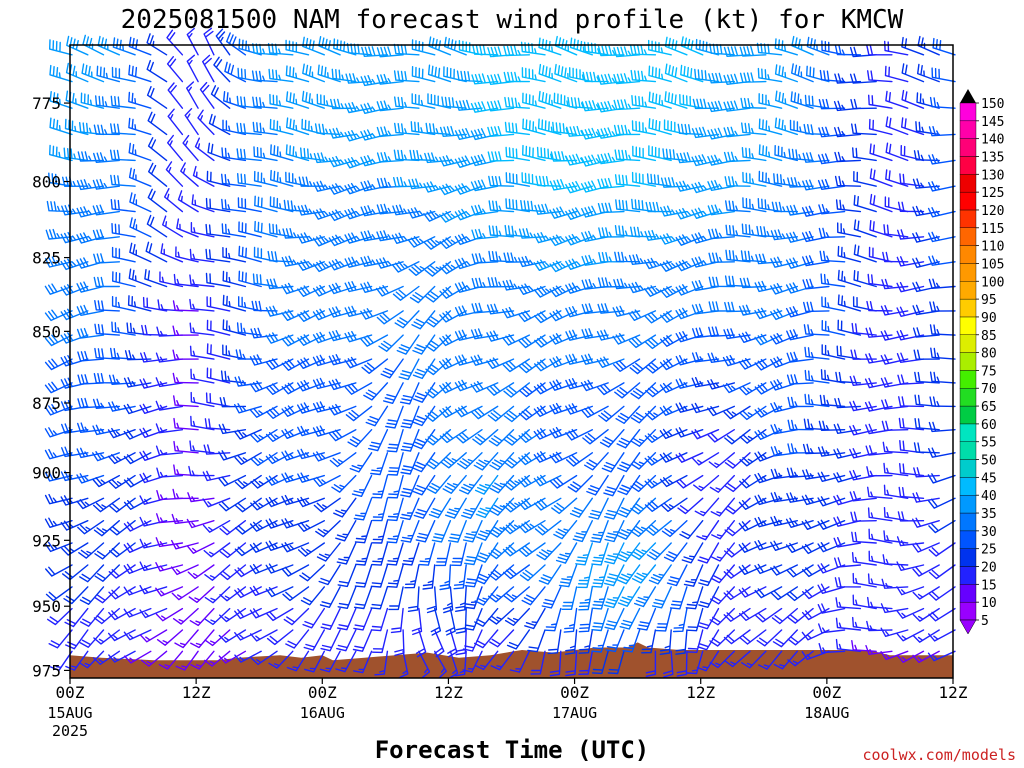 This screenshot has width=1024, height=768. I want to click on colorbar-label: 65, so click(989, 407).